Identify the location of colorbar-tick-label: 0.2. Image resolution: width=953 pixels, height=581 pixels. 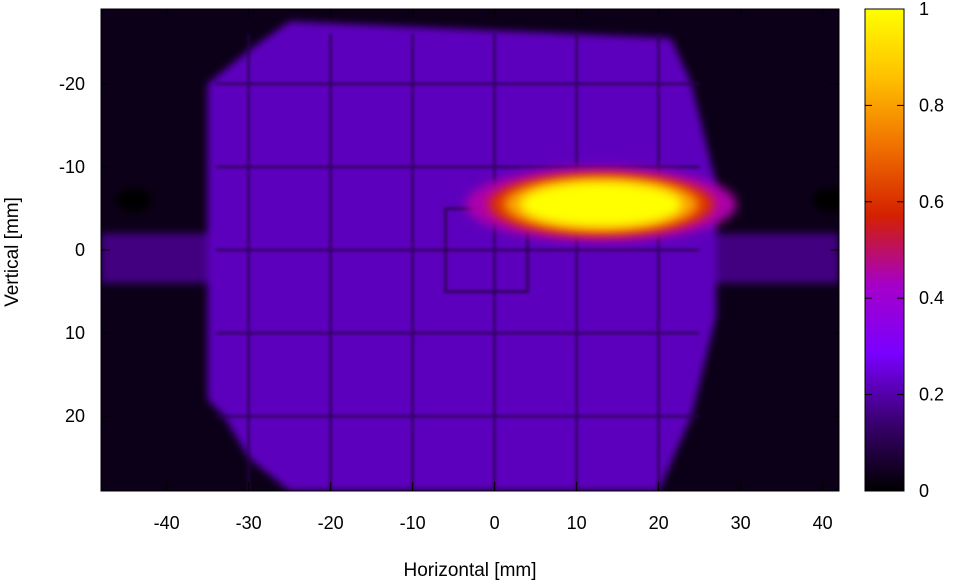
(931, 395).